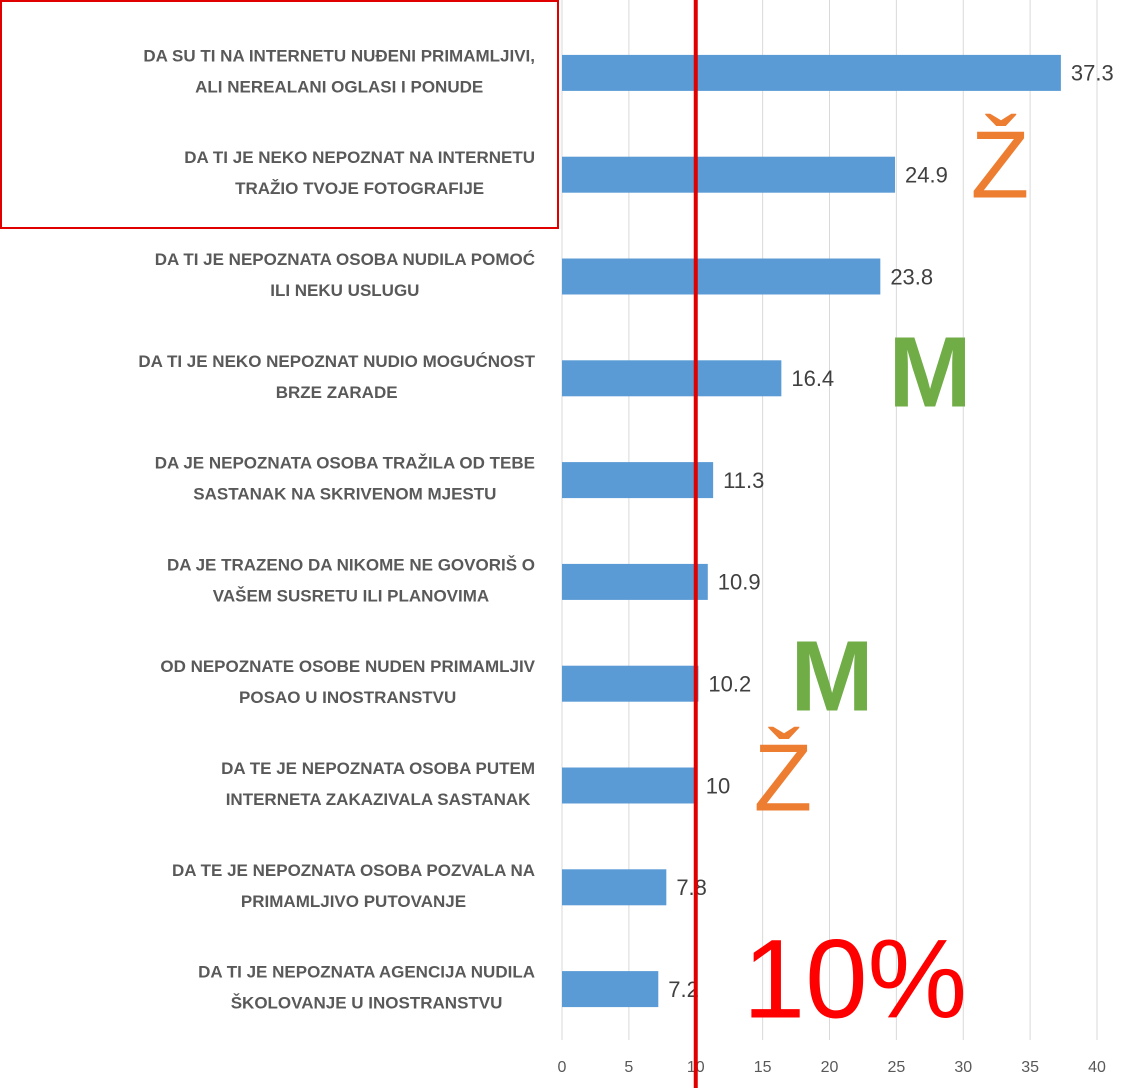 The width and height of the screenshot is (1140, 1088). I want to click on value-label: 7.8, so click(691, 887).